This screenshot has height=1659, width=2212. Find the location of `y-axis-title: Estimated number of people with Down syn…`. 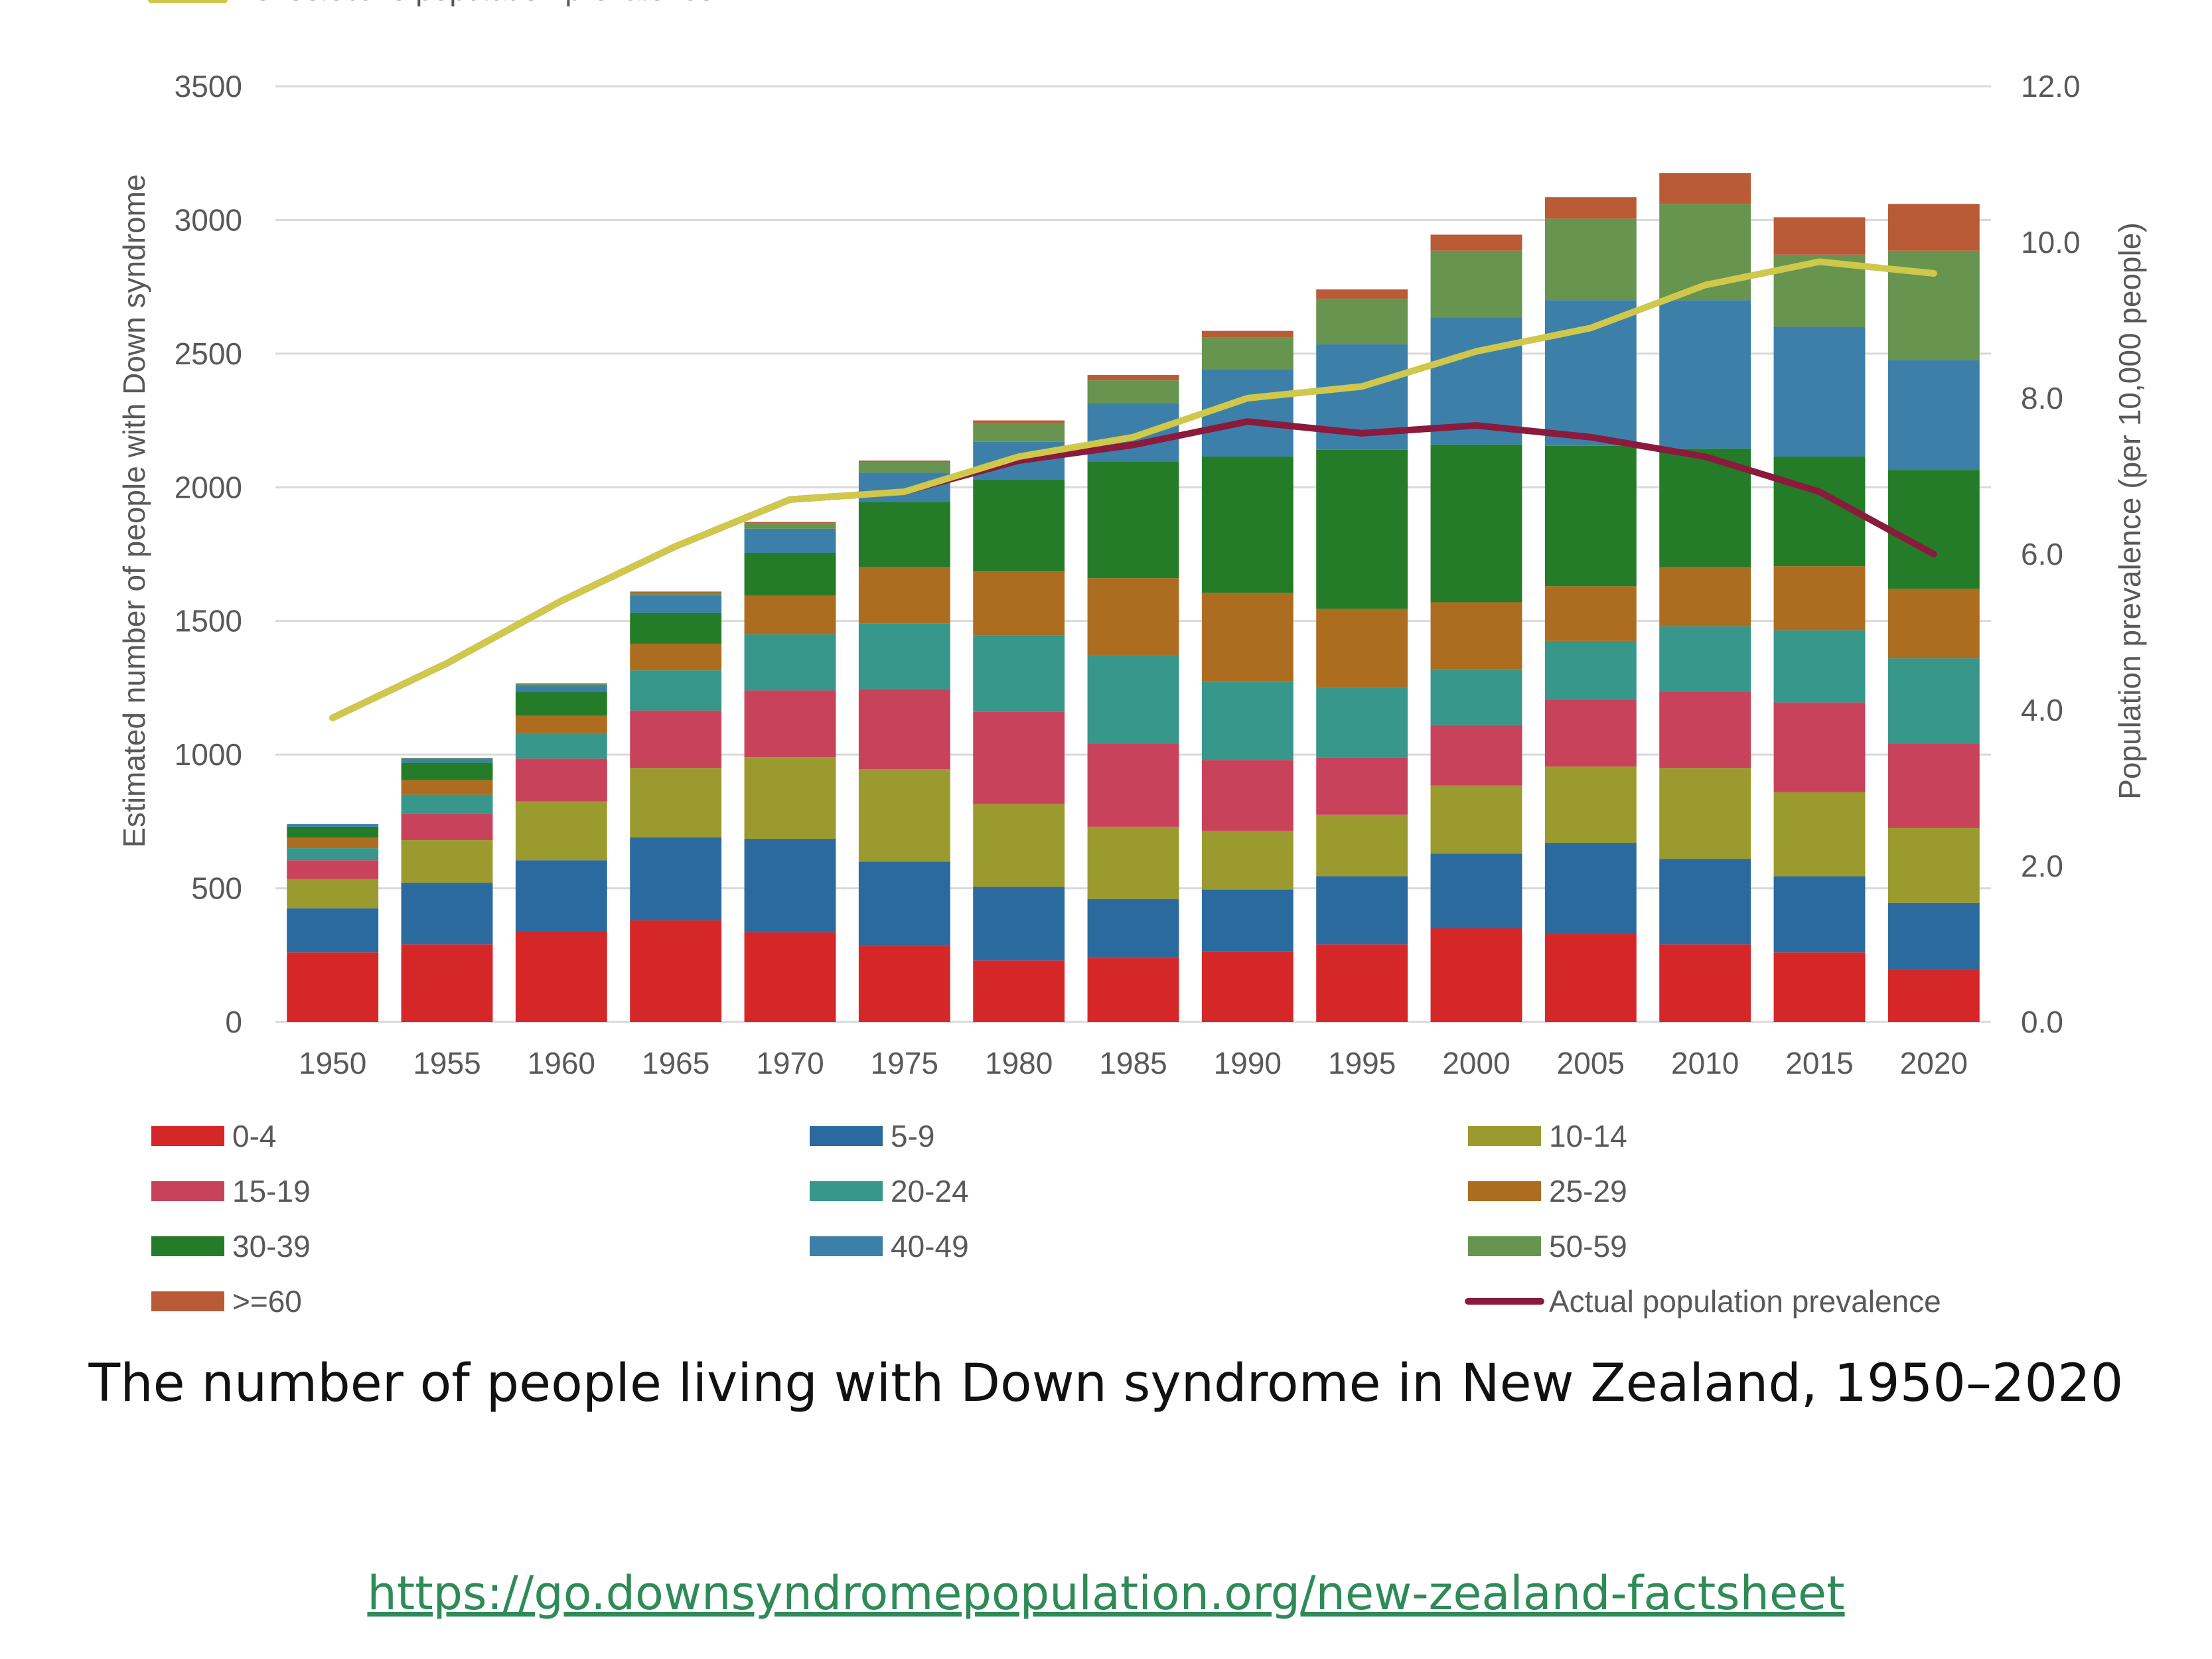

y-axis-title: Estimated number of people with Down syn… is located at coordinates (134, 510).